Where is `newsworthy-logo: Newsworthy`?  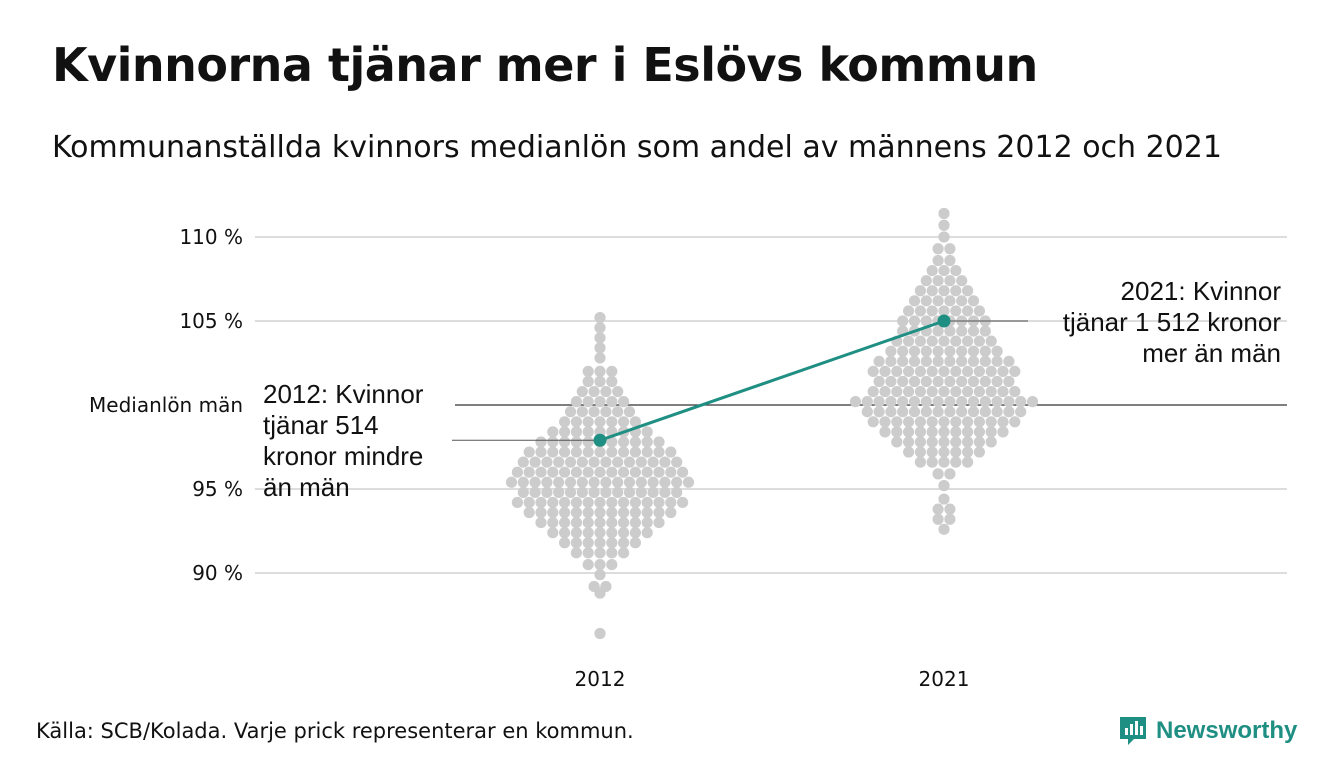
newsworthy-logo: Newsworthy is located at coordinates (1207, 731).